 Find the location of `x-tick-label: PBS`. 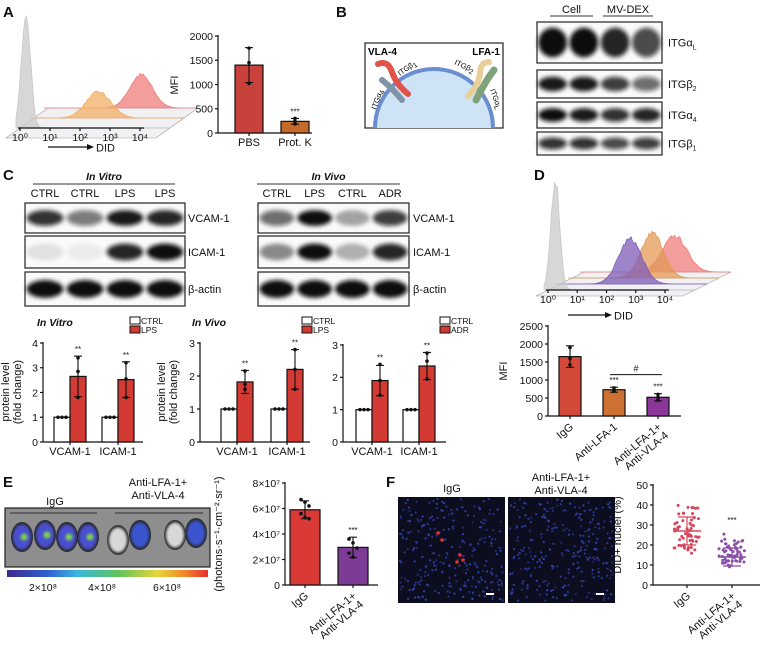

x-tick-label: PBS is located at coordinates (249, 143).